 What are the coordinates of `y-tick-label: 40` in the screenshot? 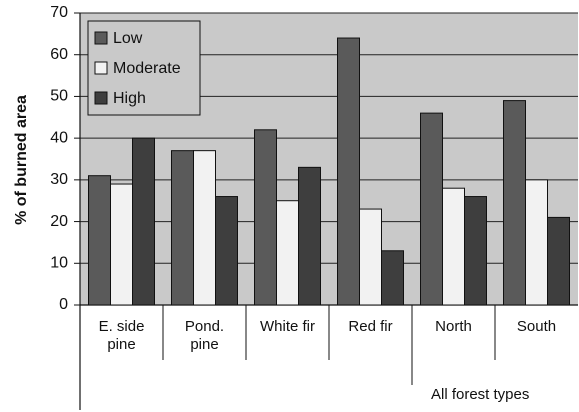 It's located at (59, 137).